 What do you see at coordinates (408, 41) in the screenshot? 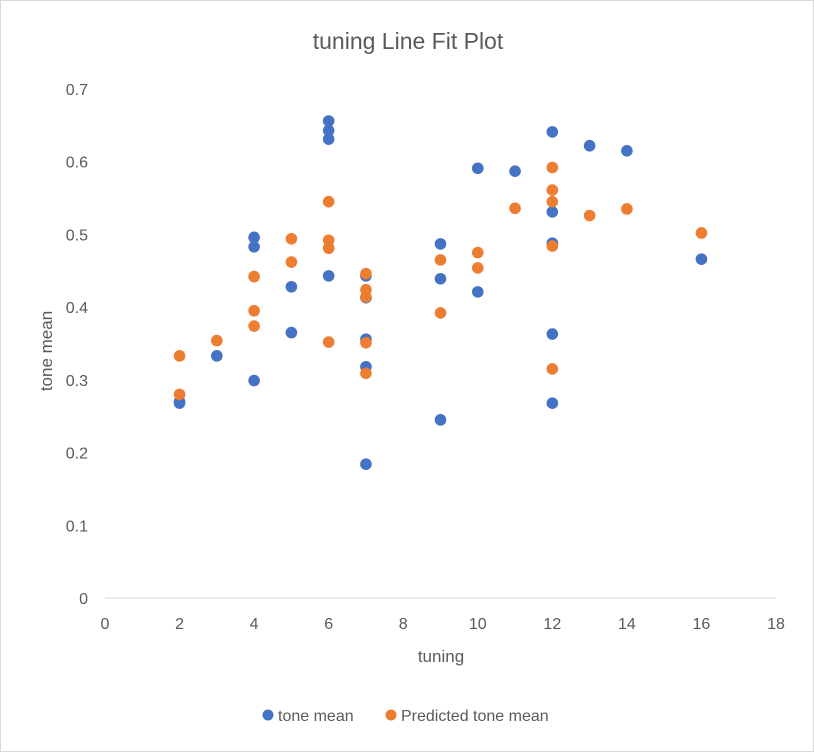
I see `chart-title: tuning Line Fit Plot` at bounding box center [408, 41].